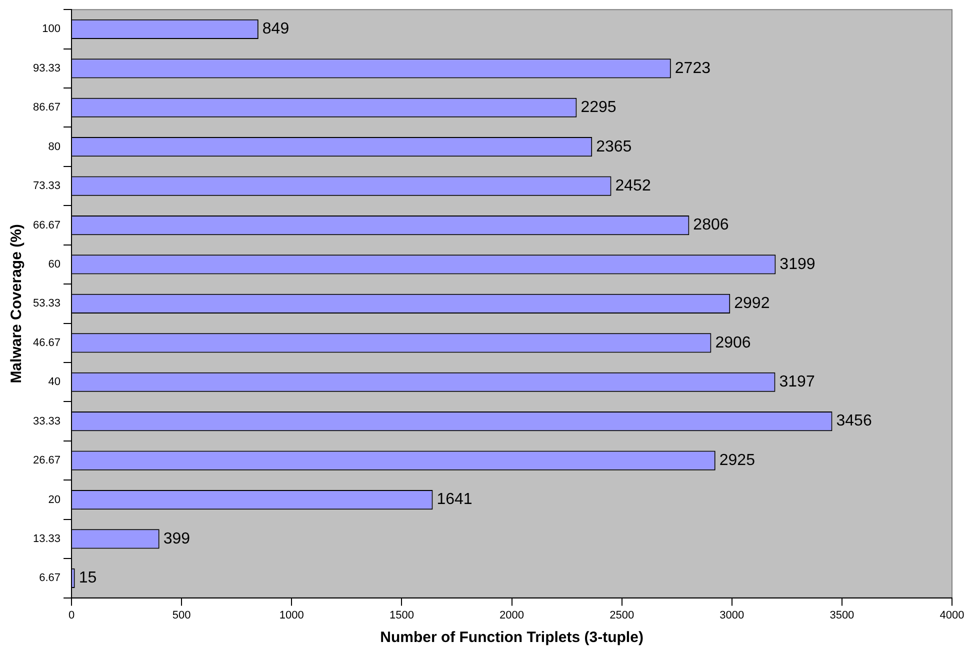 Image resolution: width=968 pixels, height=655 pixels. Describe the element at coordinates (276, 29) in the screenshot. I see `data-label: 849` at that location.